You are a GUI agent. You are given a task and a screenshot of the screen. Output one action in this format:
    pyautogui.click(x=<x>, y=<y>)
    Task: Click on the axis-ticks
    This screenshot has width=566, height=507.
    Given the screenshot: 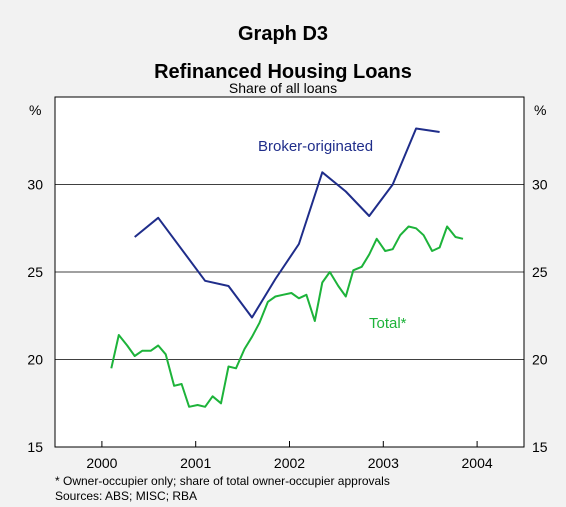 What is the action you would take?
    pyautogui.click(x=289, y=444)
    